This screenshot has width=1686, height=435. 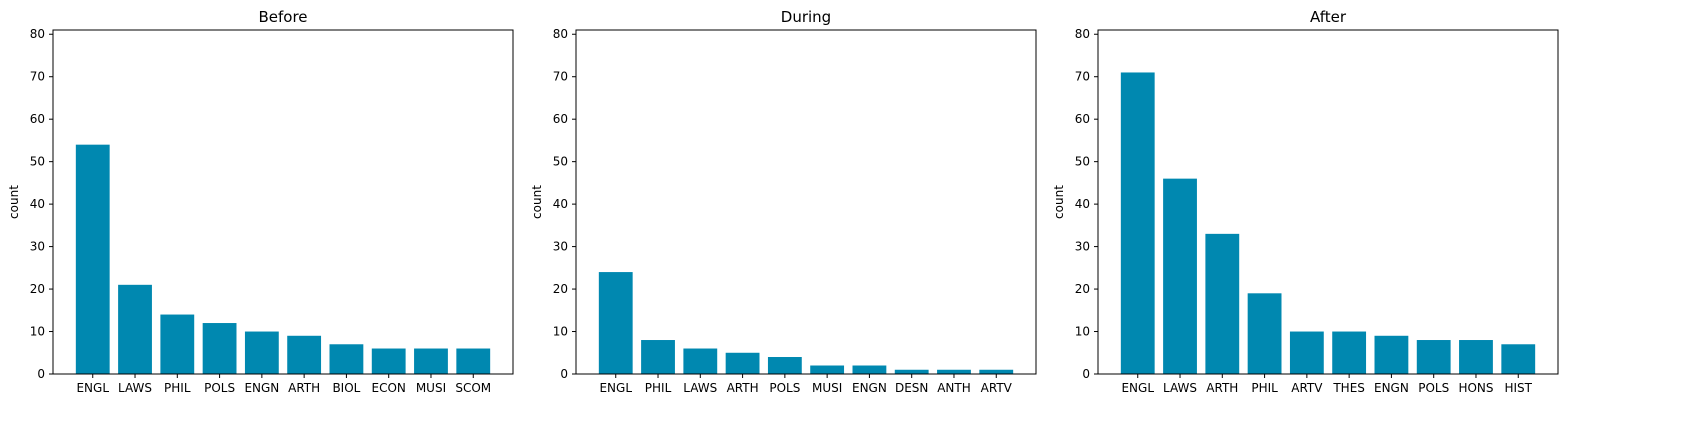 What do you see at coordinates (282, 17) in the screenshot?
I see `chart-title: Before` at bounding box center [282, 17].